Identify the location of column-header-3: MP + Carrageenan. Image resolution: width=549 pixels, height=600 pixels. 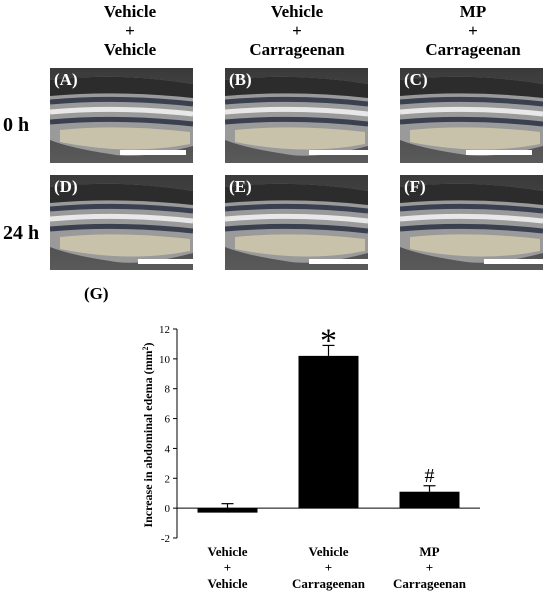
(473, 30).